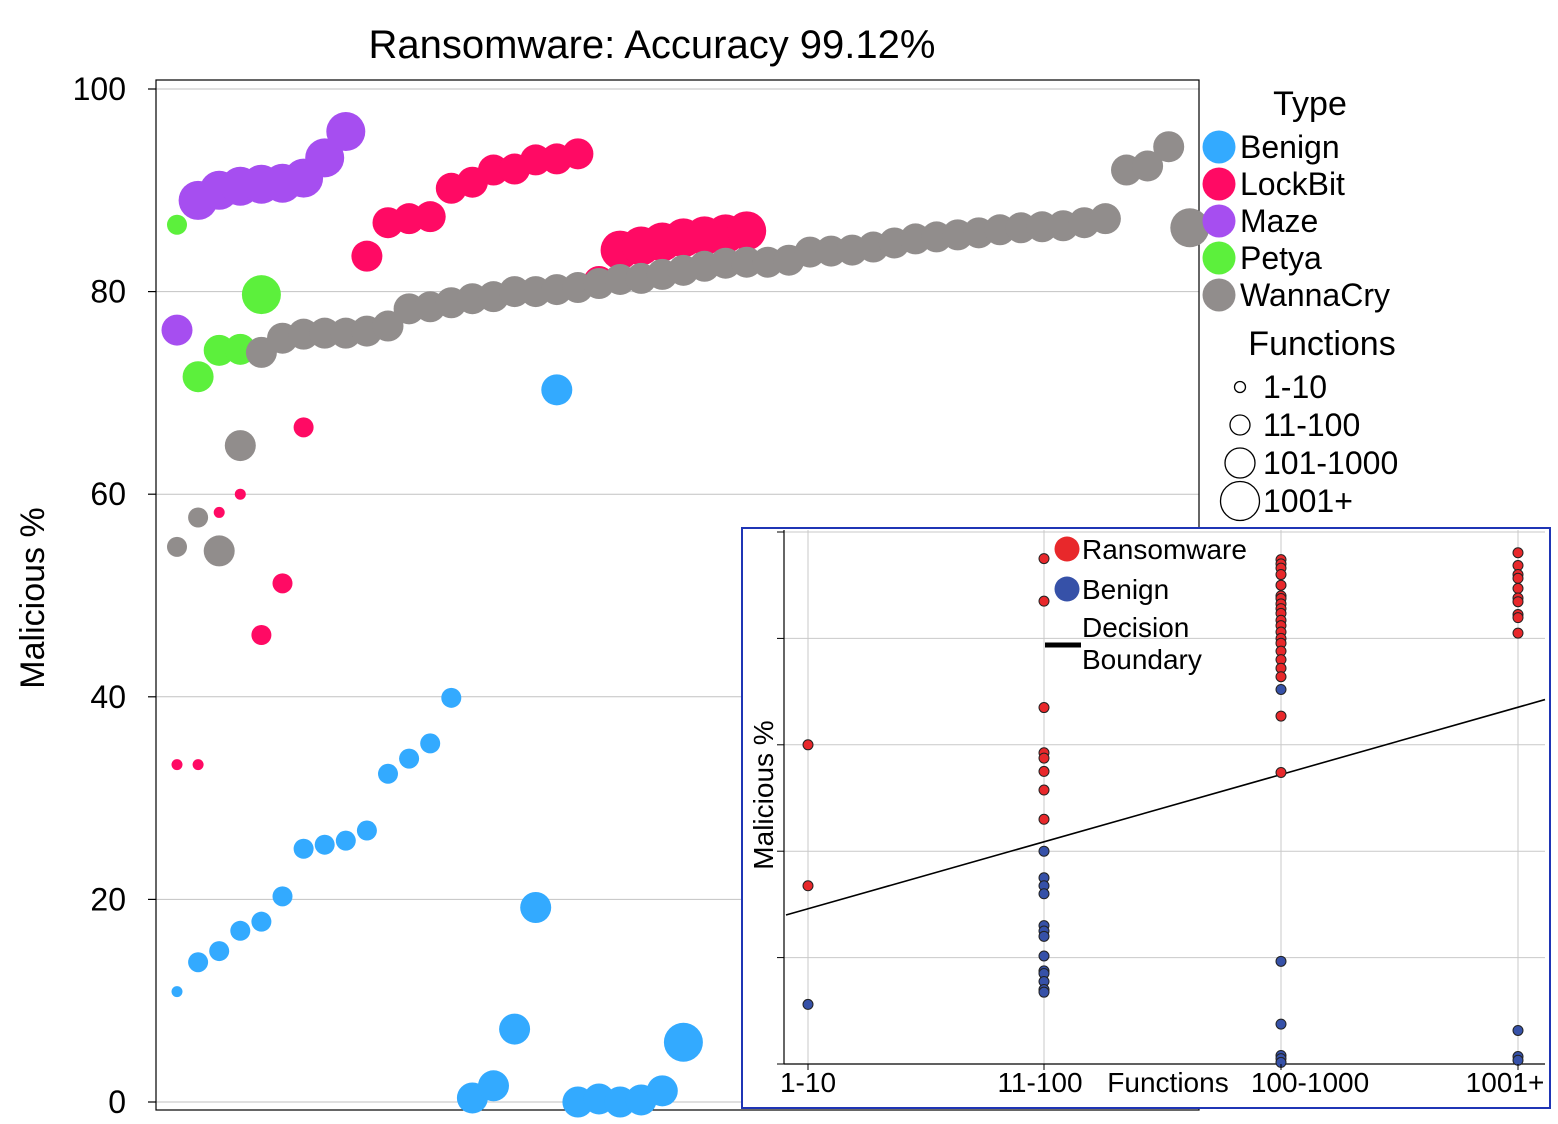  Describe the element at coordinates (108, 292) in the screenshot. I see `main-y-tick-label: 80` at that location.